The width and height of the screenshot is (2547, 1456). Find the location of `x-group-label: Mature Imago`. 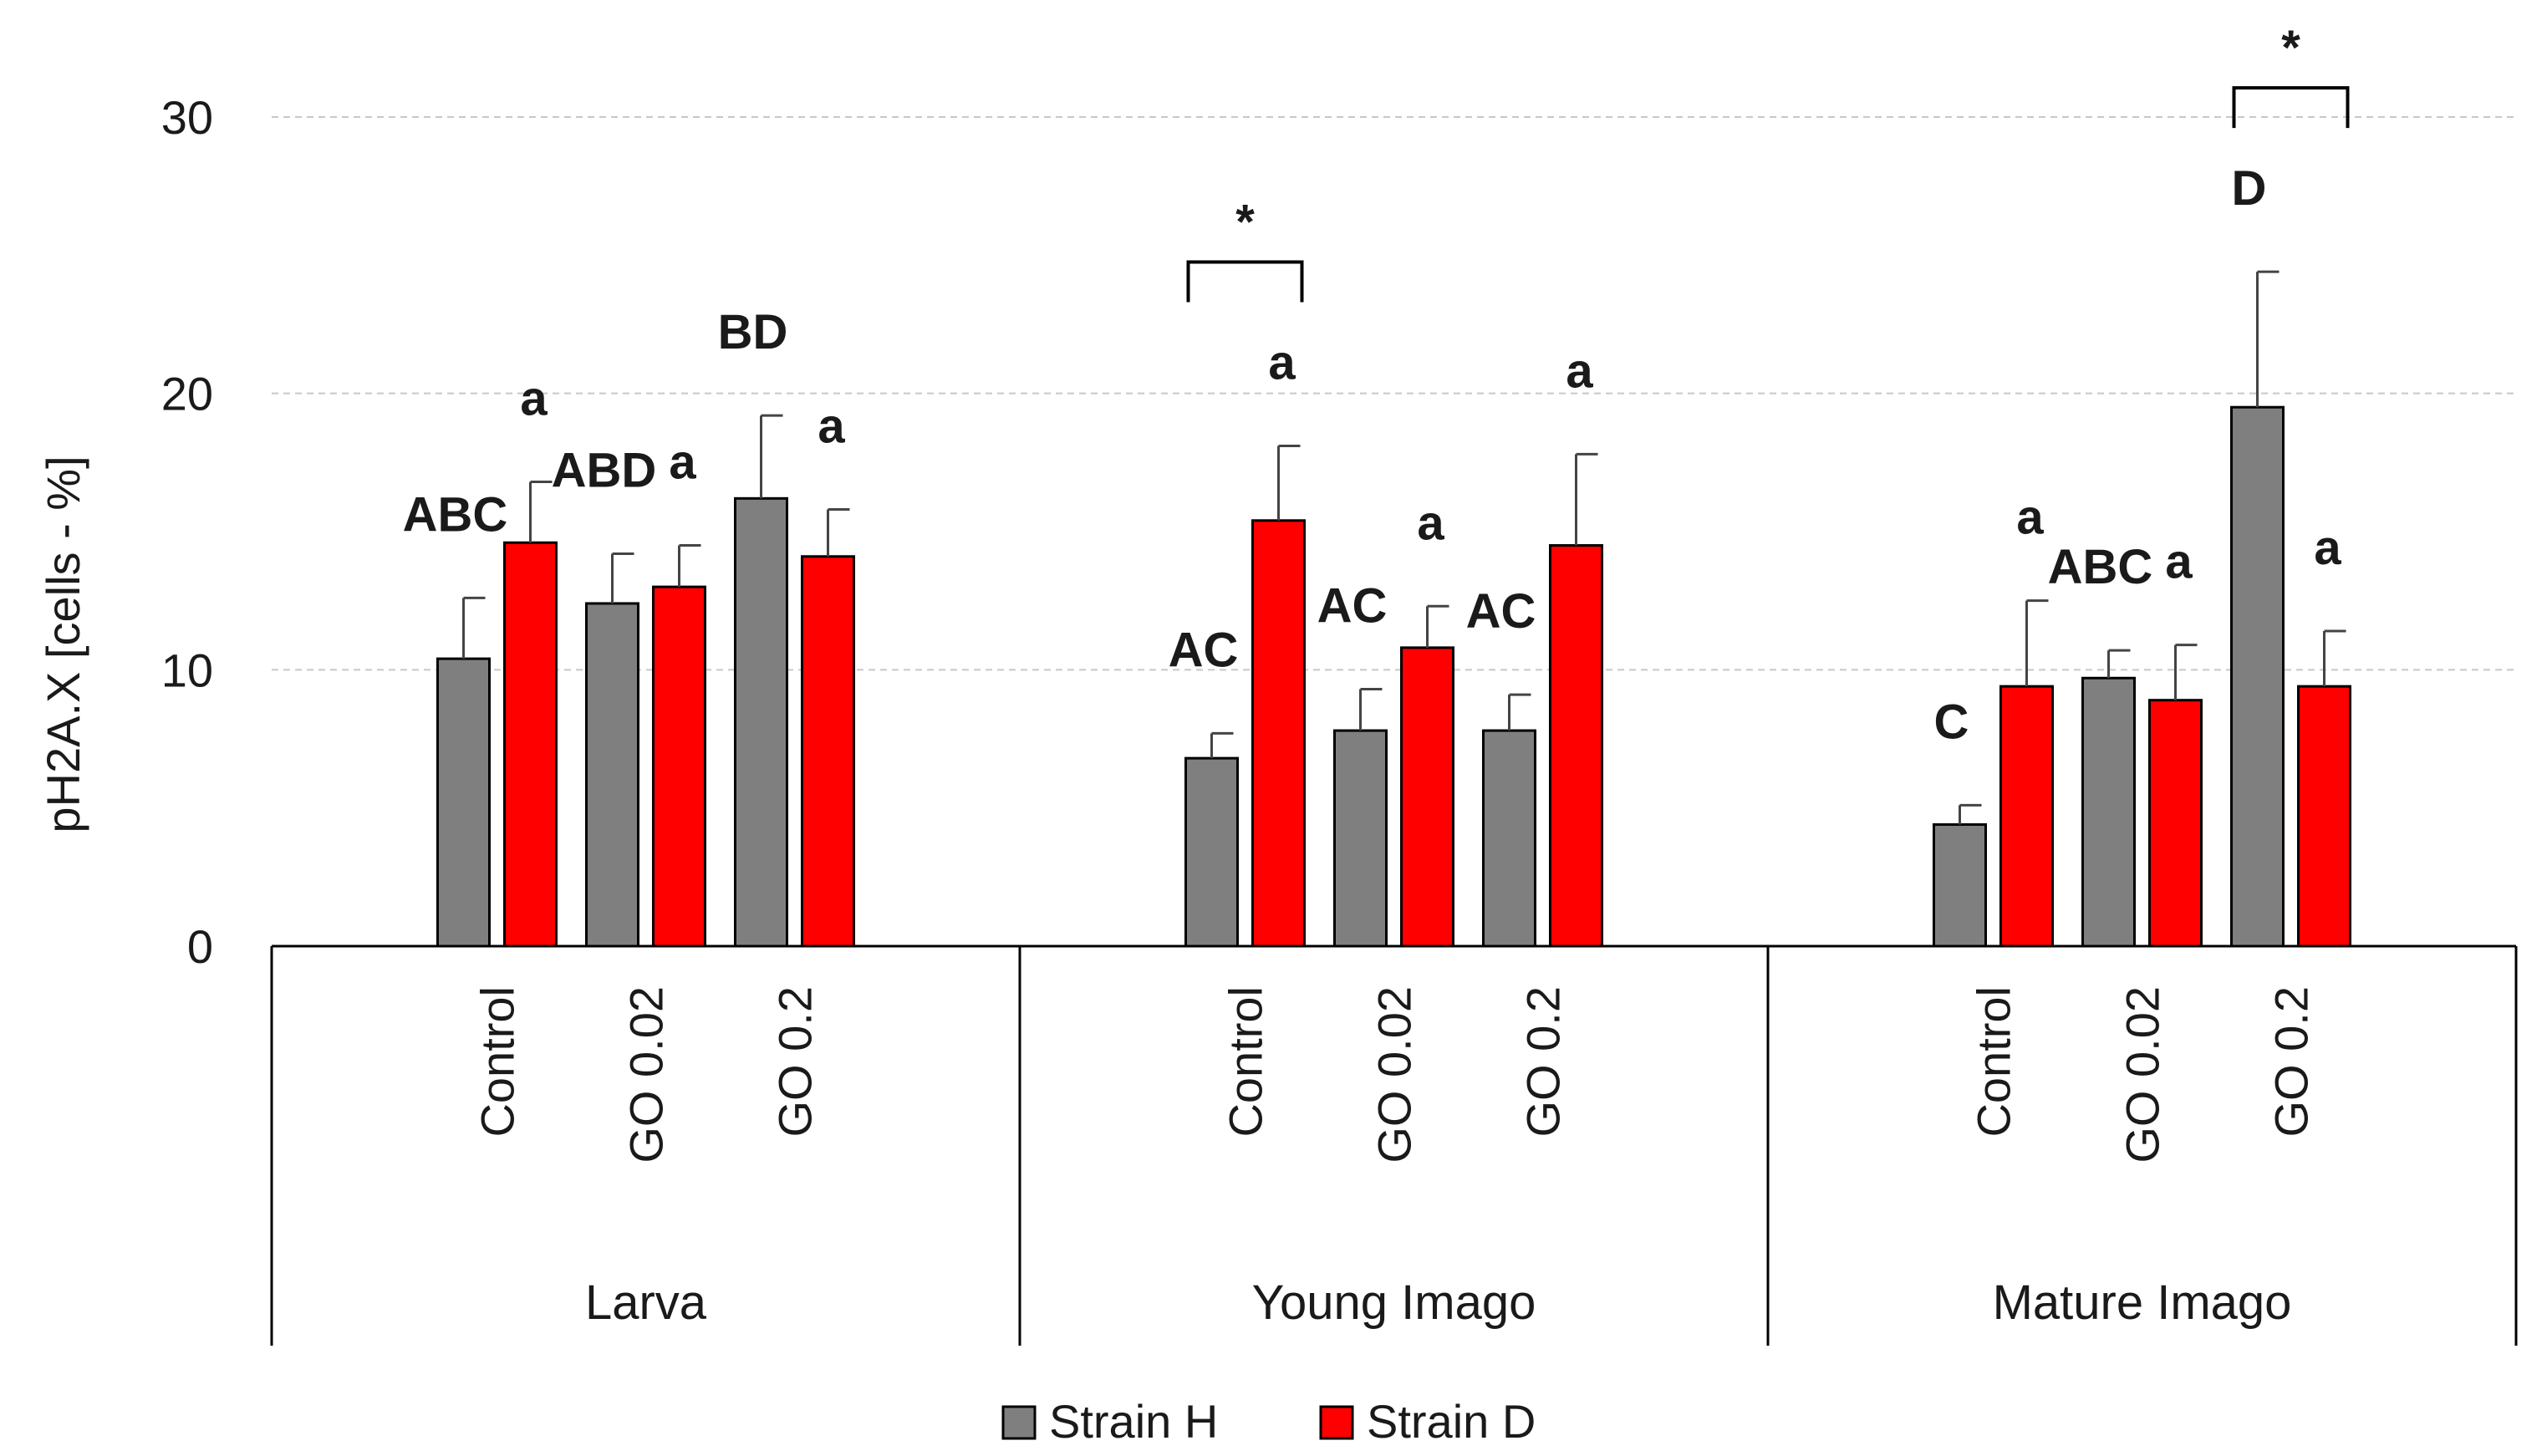

x-group-label: Mature Imago is located at coordinates (2142, 1302).